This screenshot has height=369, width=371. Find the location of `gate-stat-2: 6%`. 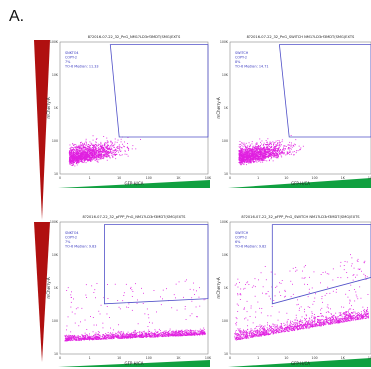

gate-stat-2: 6% is located at coordinates (238, 242).